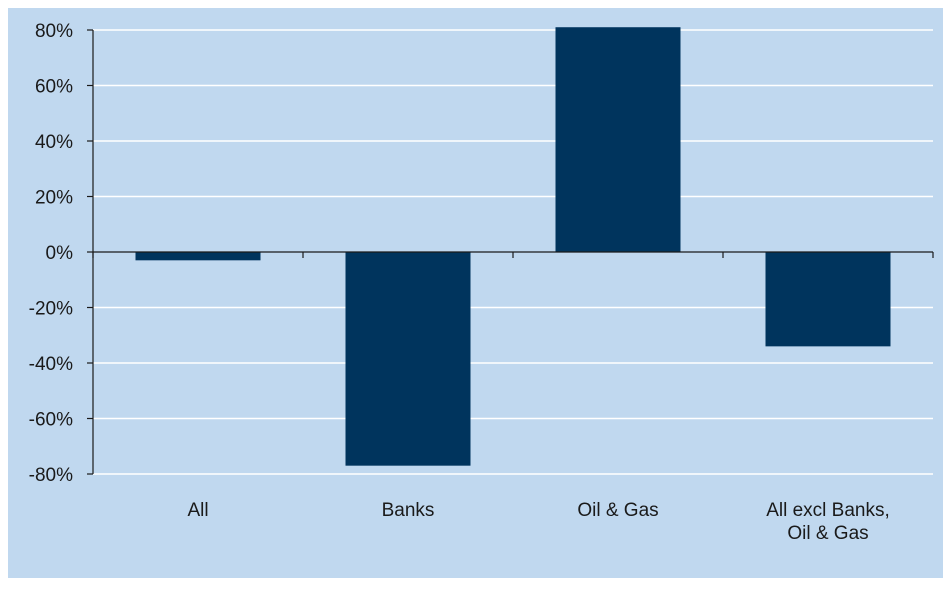  I want to click on x-category-label: All excl Banks,, so click(828, 510).